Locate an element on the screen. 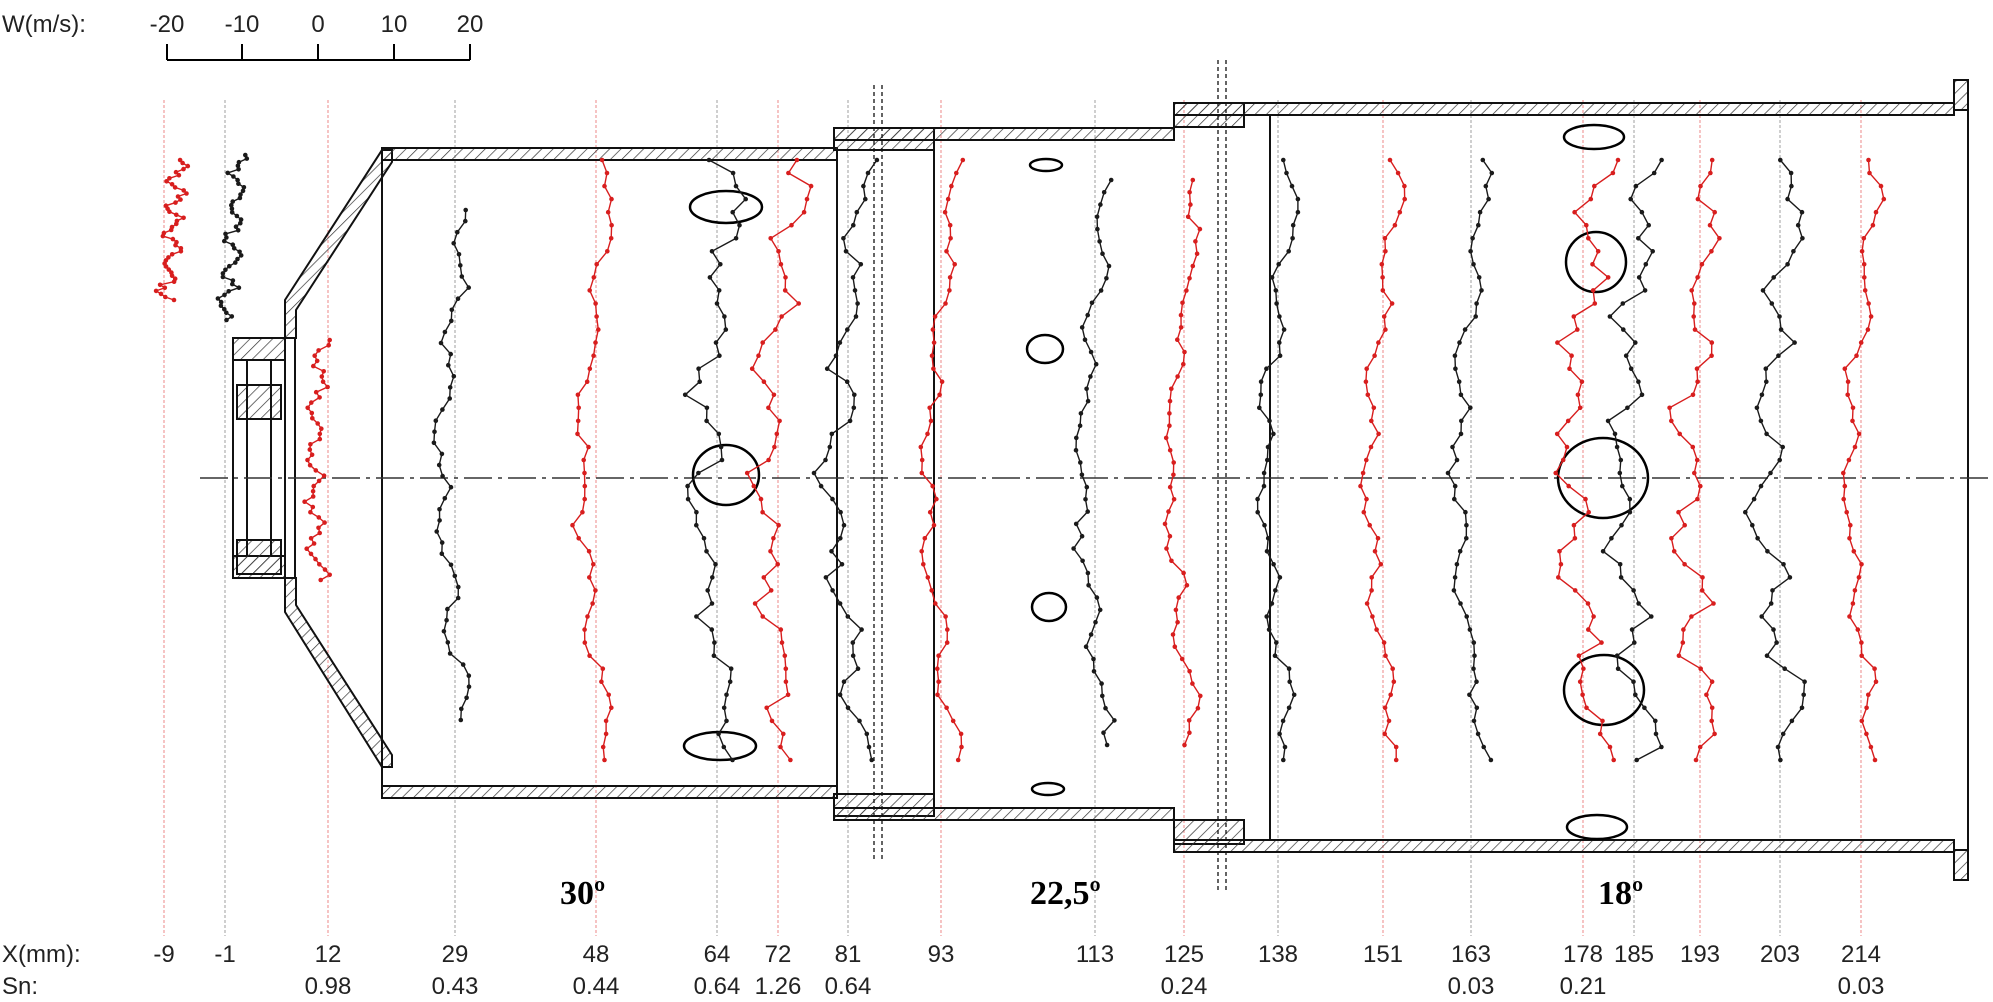 This screenshot has width=1993, height=1002. station-x-label: 72 is located at coordinates (778, 954).